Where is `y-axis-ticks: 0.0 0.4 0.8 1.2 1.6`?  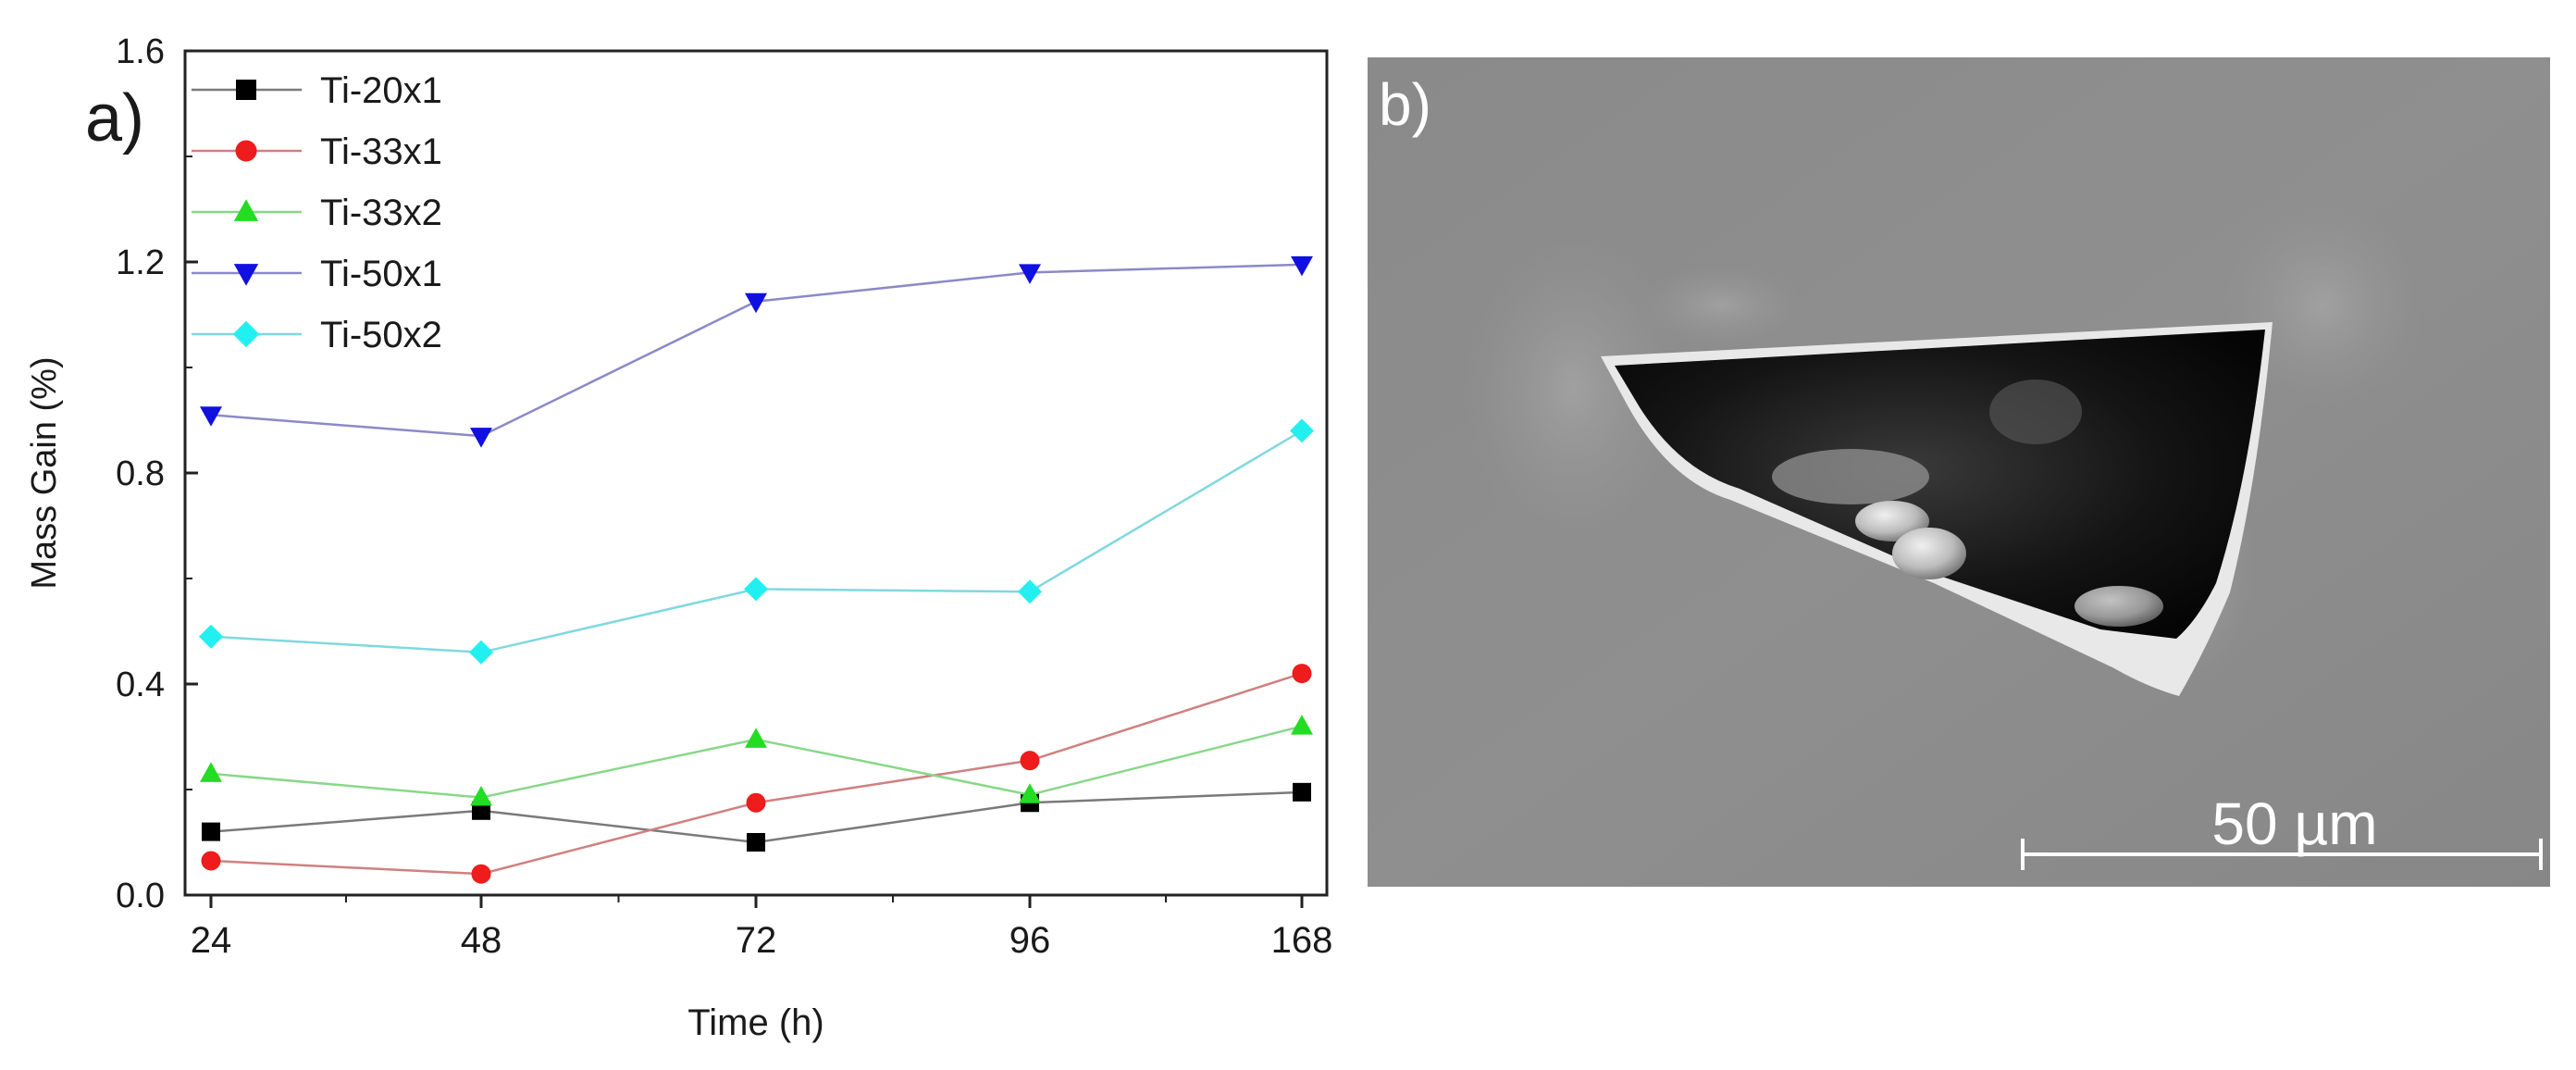 y-axis-ticks: 0.0 0.4 0.8 1.2 1.6 is located at coordinates (157, 473).